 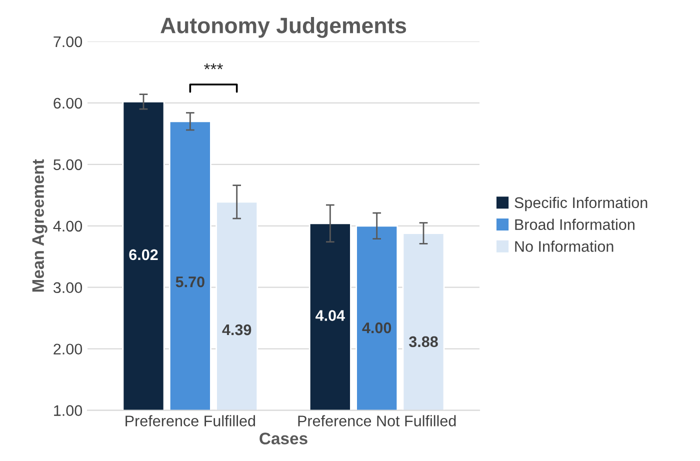 What do you see at coordinates (423, 342) in the screenshot?
I see `data-label: 3.88` at bounding box center [423, 342].